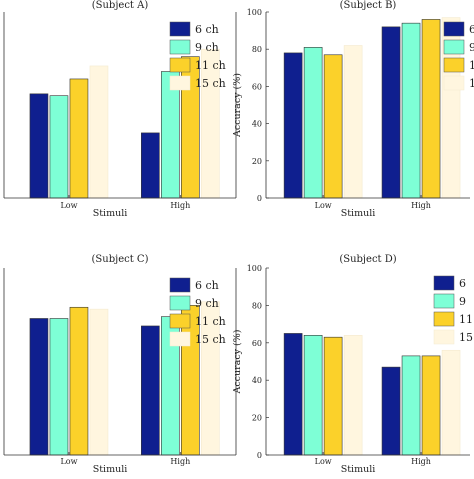 This screenshot has width=474, height=479. What do you see at coordinates (471, 83) in the screenshot?
I see `legend-label-4: 1` at bounding box center [471, 83].